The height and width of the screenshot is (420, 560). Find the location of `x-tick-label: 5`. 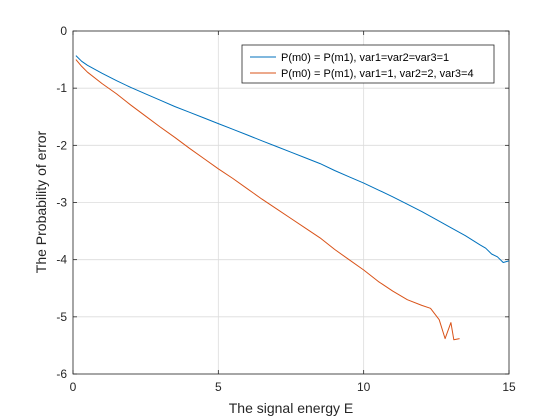

x-tick-label: 5 is located at coordinates (218, 387).